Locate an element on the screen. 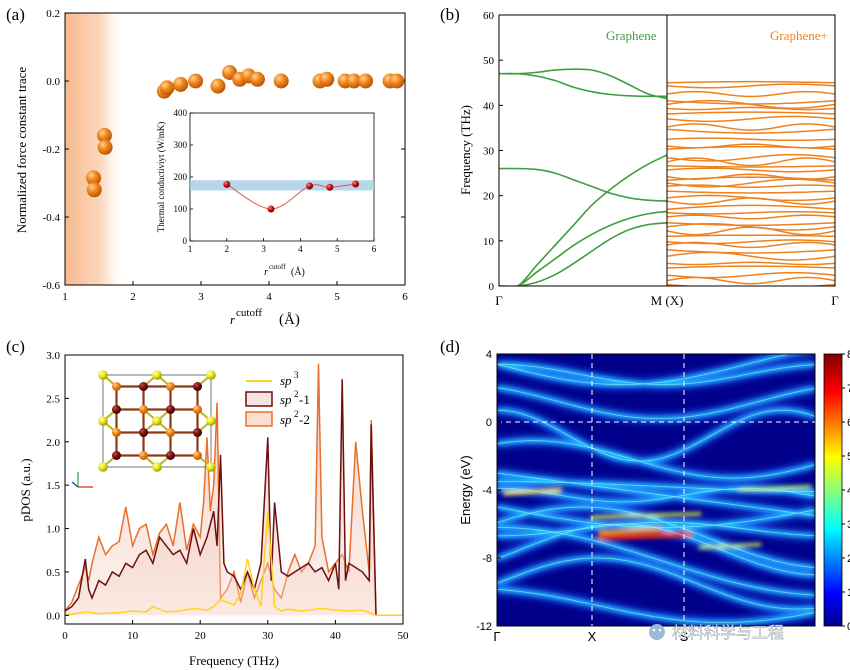  a-data-points is located at coordinates (245, 131).